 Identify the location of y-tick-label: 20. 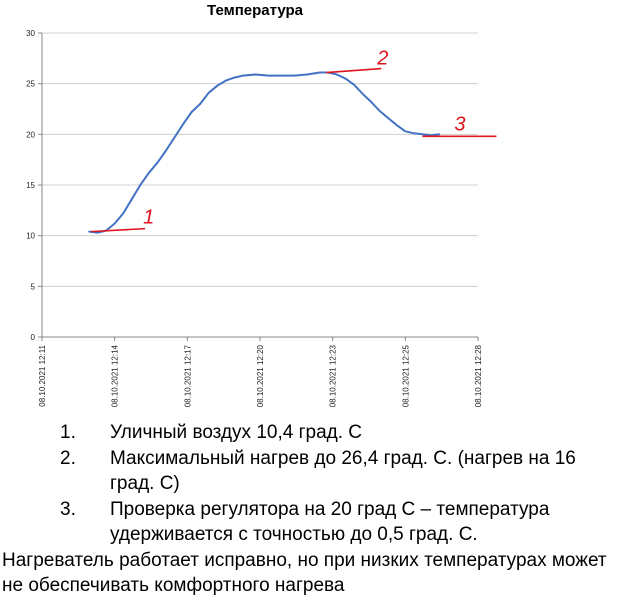
(30, 134).